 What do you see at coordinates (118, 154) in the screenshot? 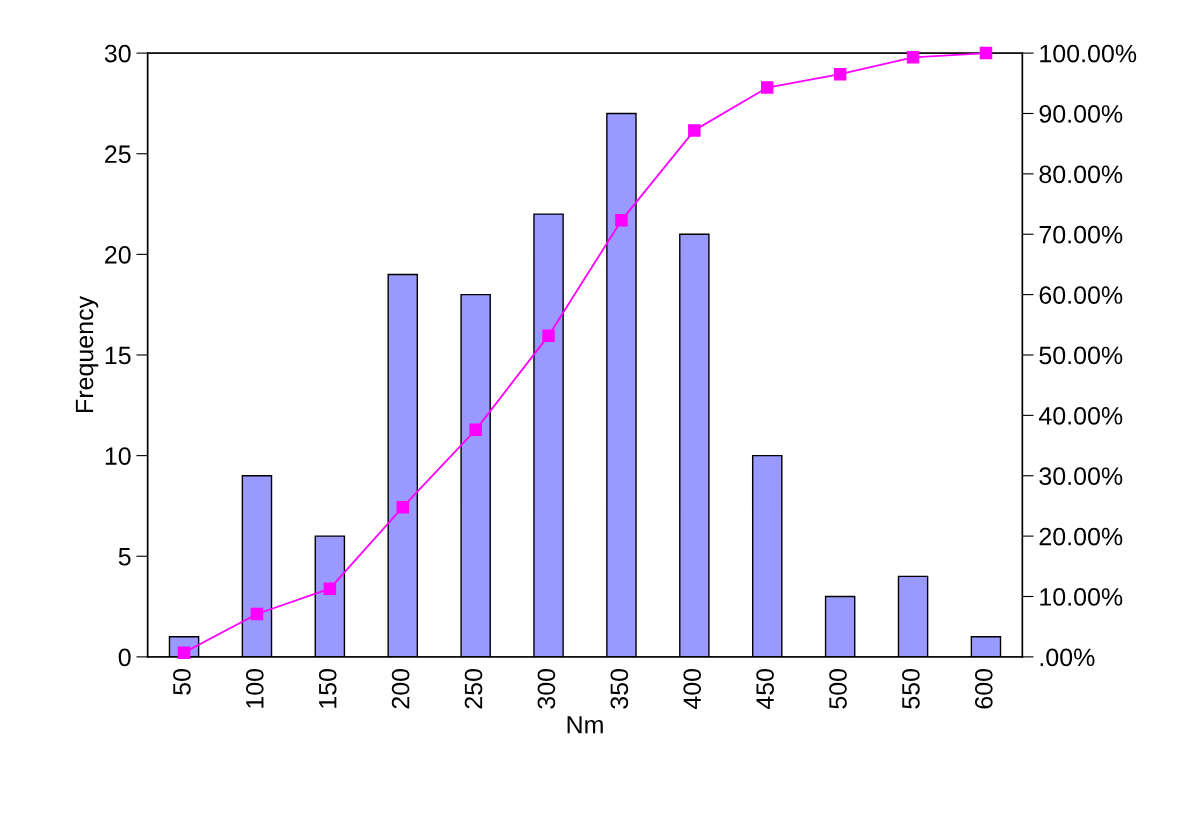
I see `y-tick-label: 25` at bounding box center [118, 154].